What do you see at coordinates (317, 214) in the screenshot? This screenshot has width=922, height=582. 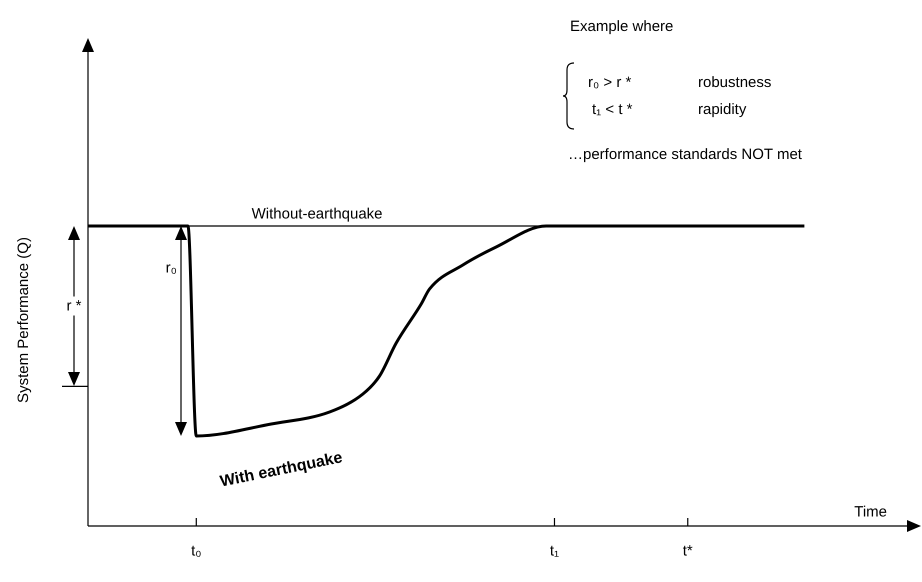 I see `series-label: Without-earthquake` at bounding box center [317, 214].